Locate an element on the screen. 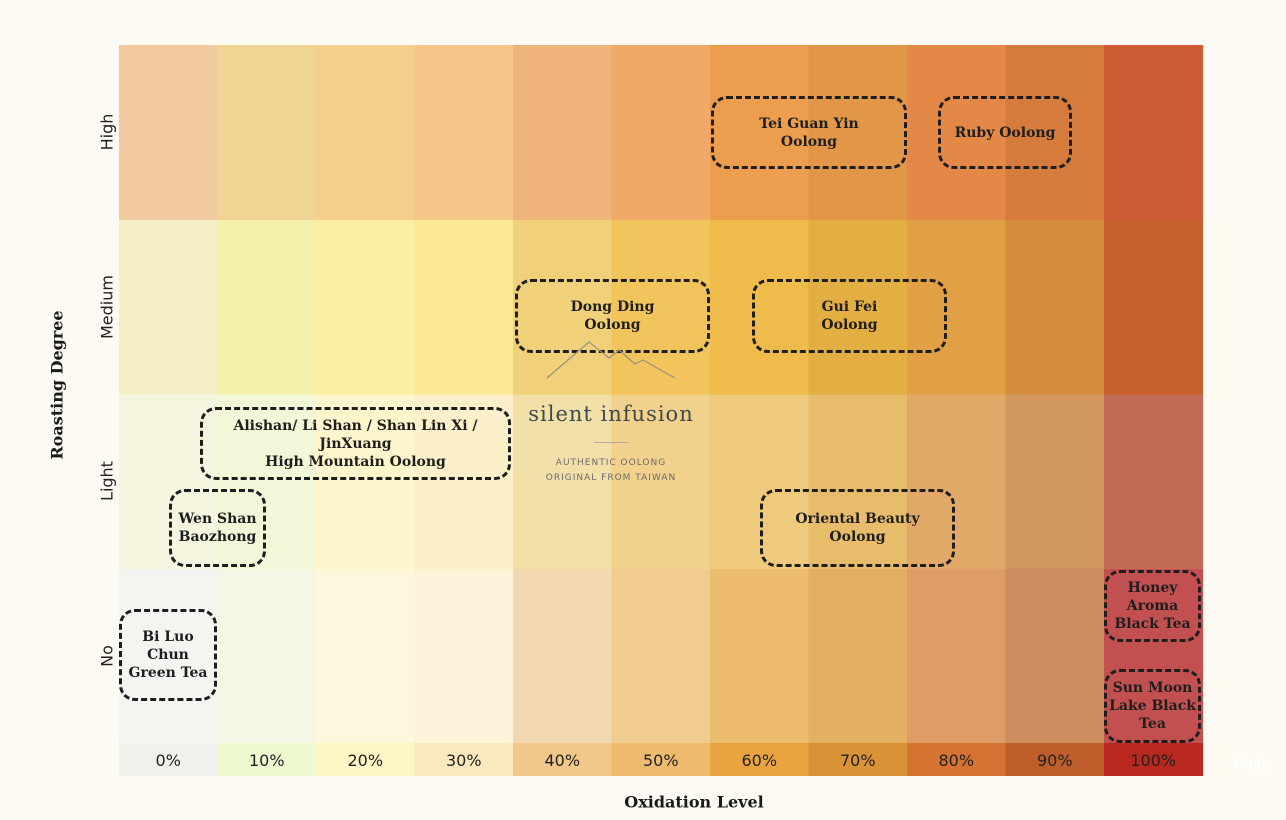 This screenshot has height=820, width=1286. tea-box: Dong Ding Oolong is located at coordinates (612, 316).